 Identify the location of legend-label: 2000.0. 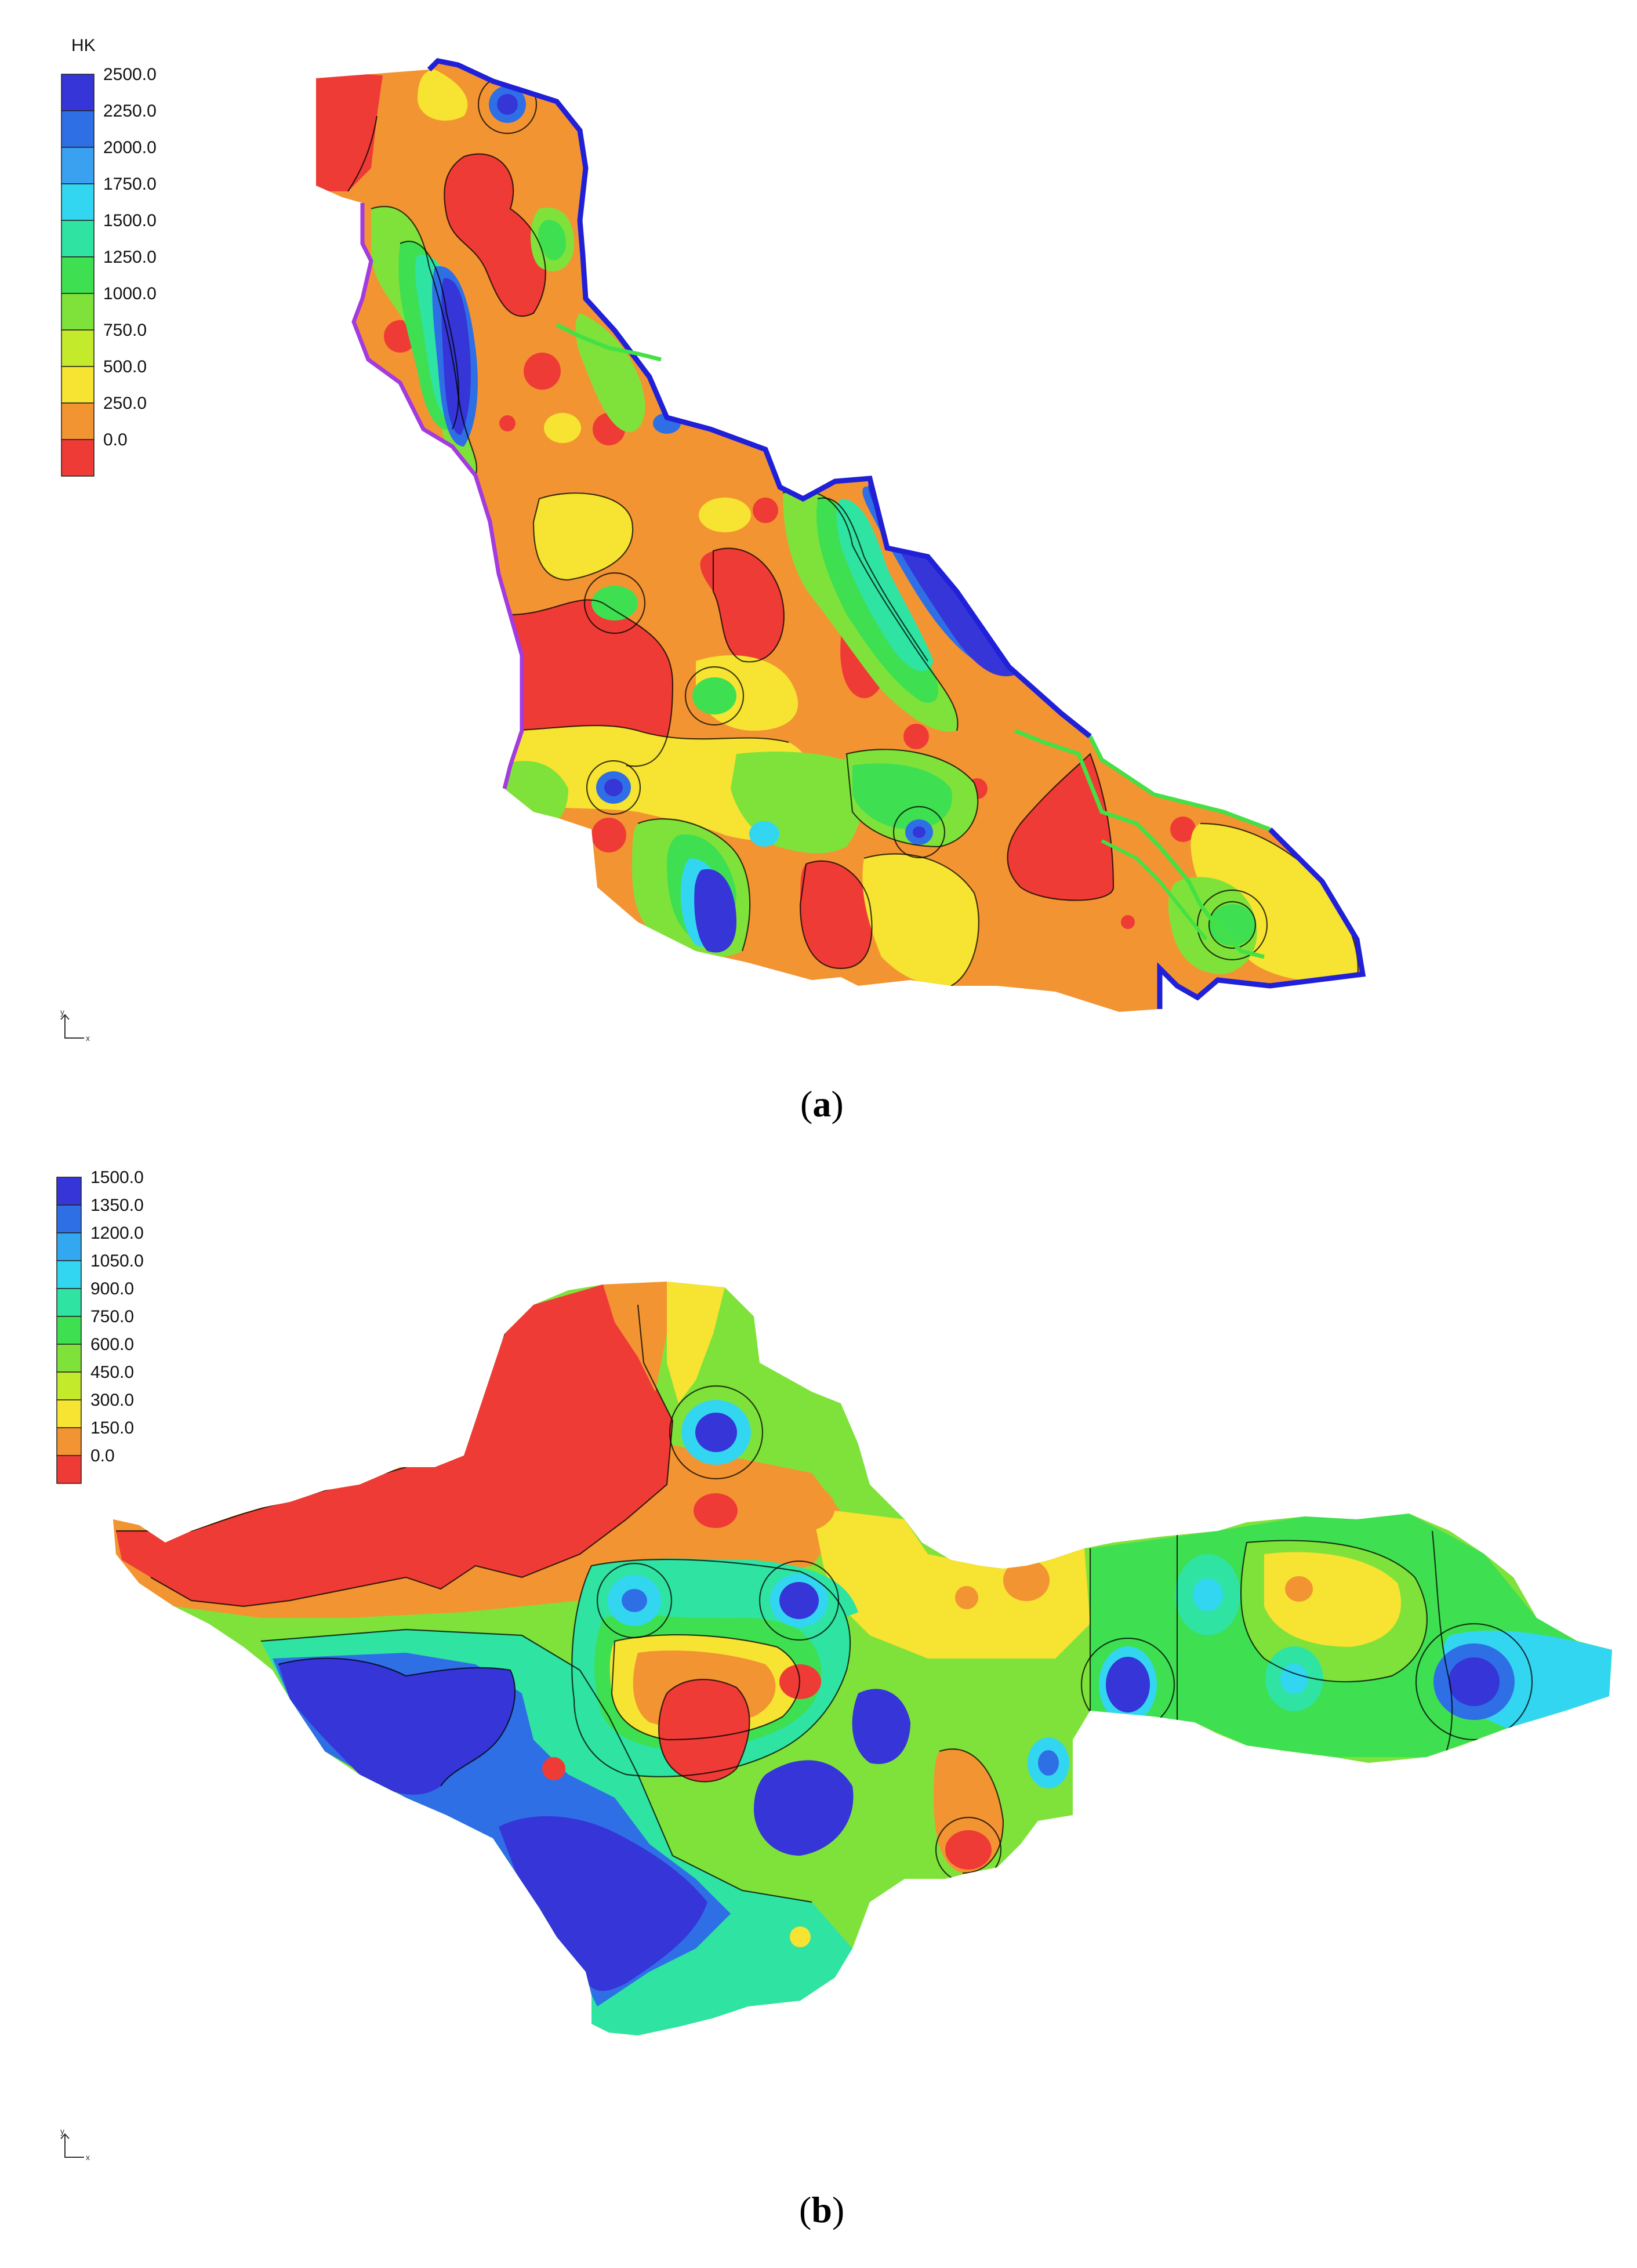
(130, 147).